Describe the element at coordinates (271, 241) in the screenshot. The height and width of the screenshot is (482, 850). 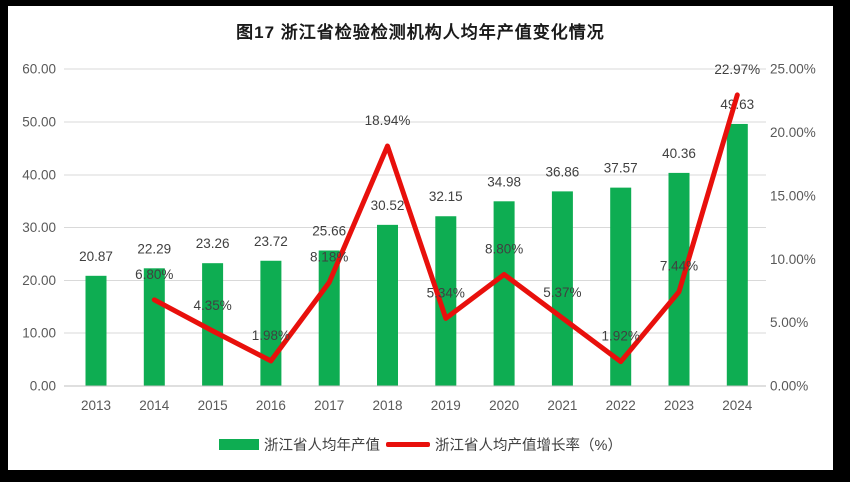
I see `bar-value-label: 23.72` at that location.